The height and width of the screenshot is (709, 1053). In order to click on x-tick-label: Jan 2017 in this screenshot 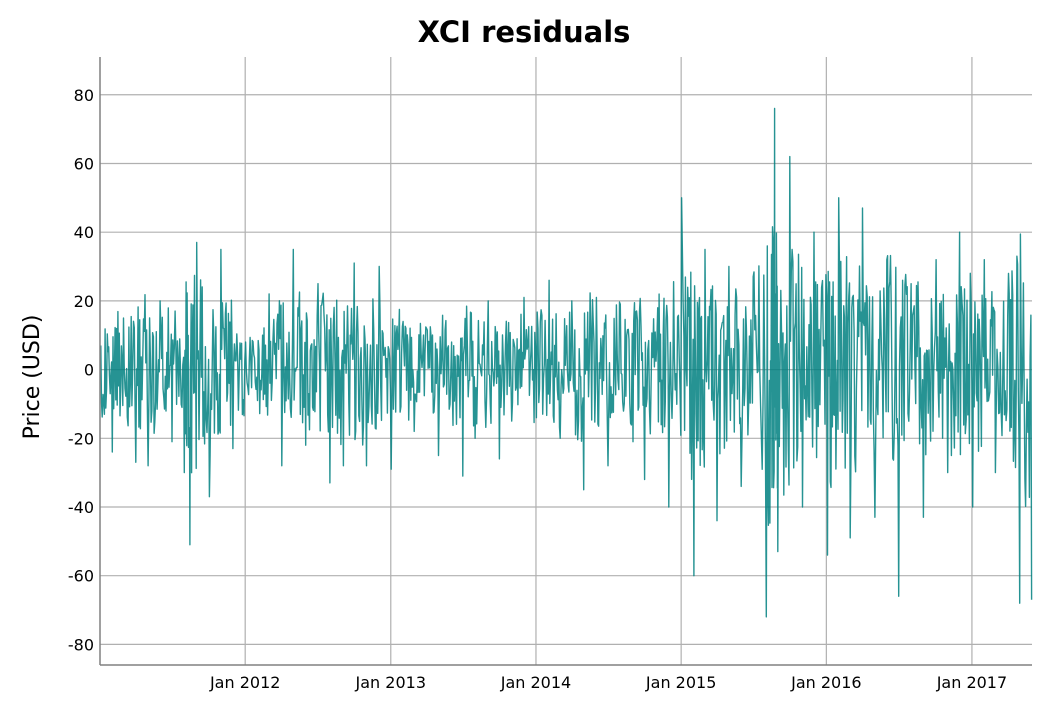, I will do `click(971, 682)`.